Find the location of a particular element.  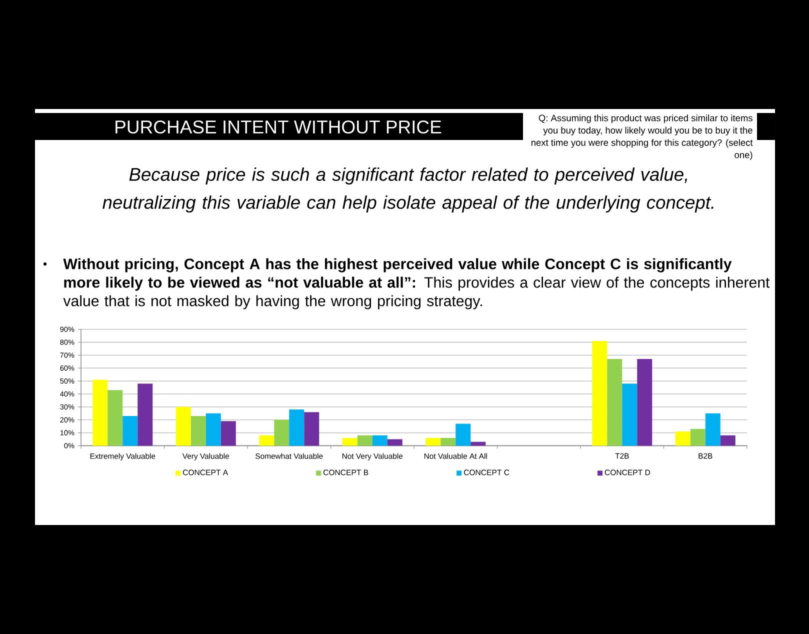

chart-title: PURCHASE INTENT WITHOUT PRICE is located at coordinates (279, 127).